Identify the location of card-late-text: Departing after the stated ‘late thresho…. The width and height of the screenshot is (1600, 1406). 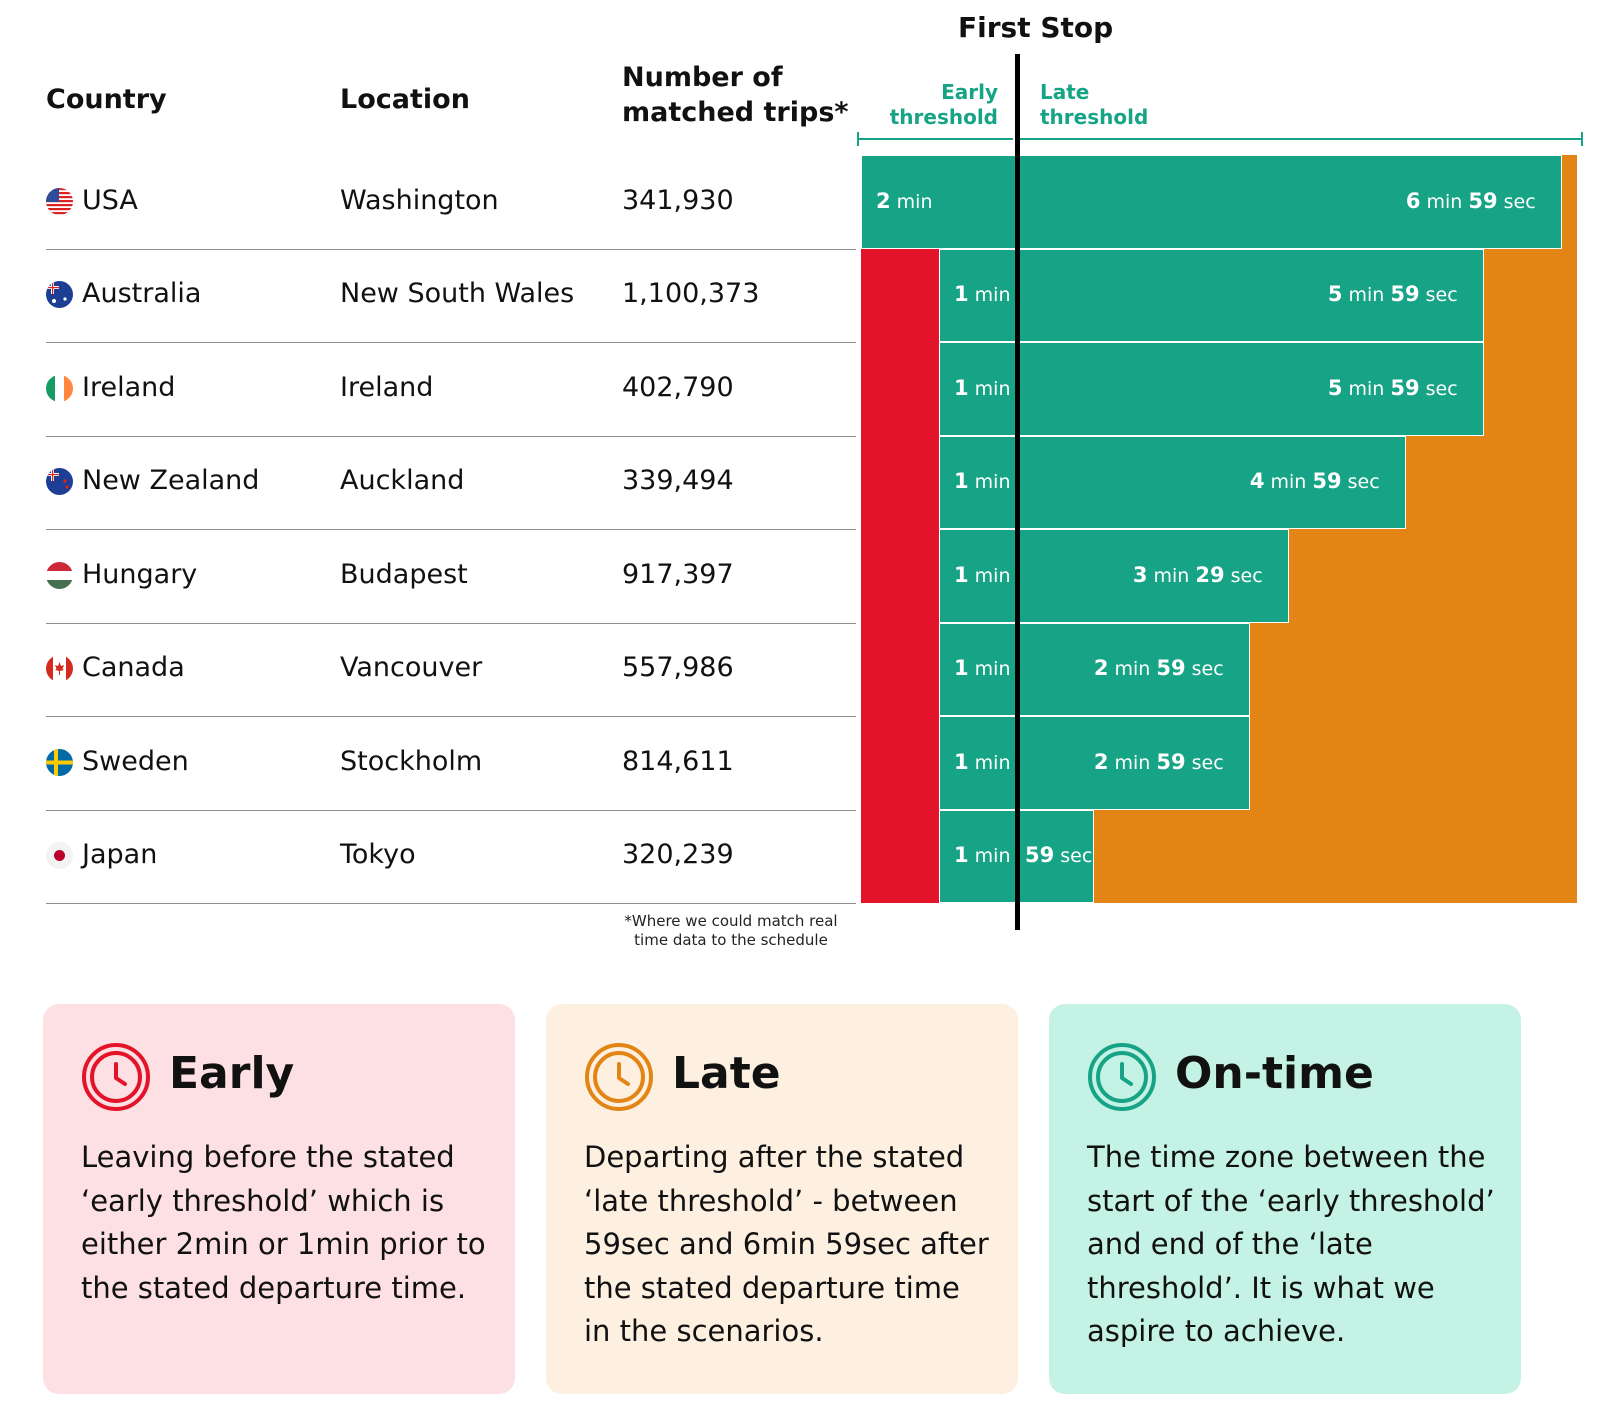
(786, 1244).